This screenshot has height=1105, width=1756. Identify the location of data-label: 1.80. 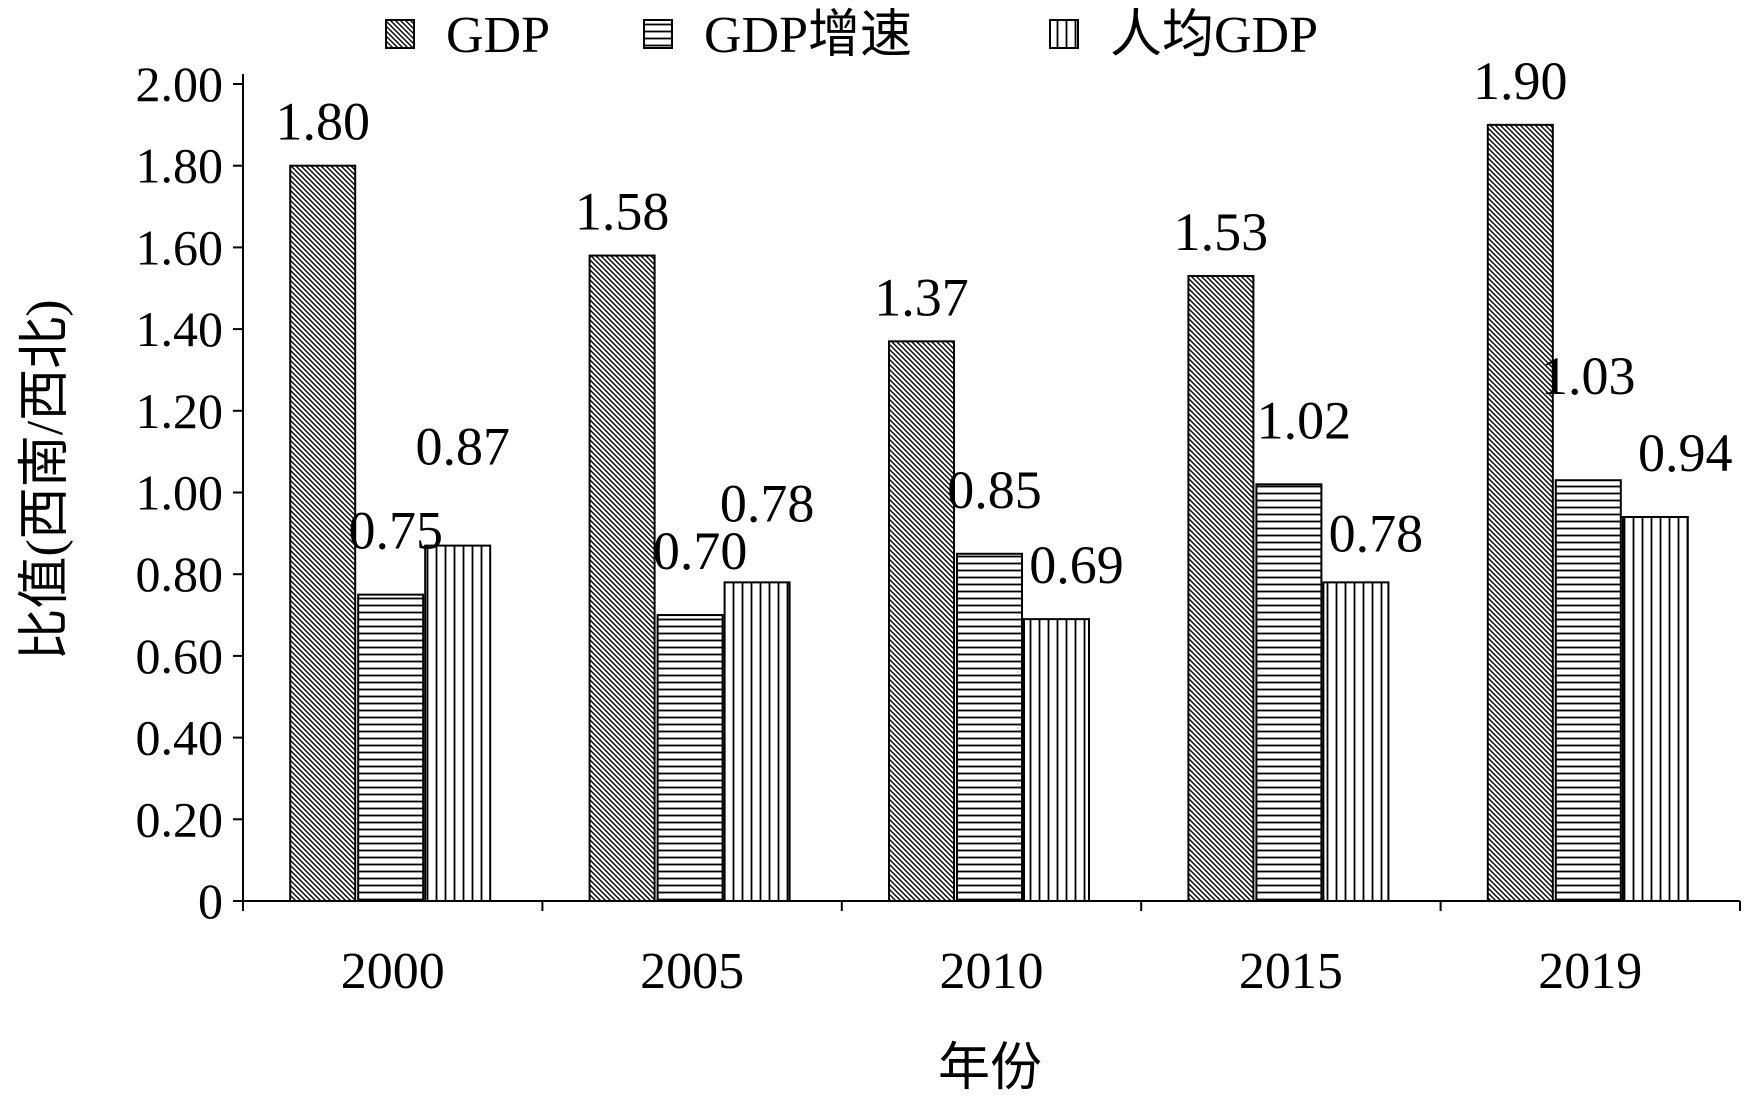
(322, 122).